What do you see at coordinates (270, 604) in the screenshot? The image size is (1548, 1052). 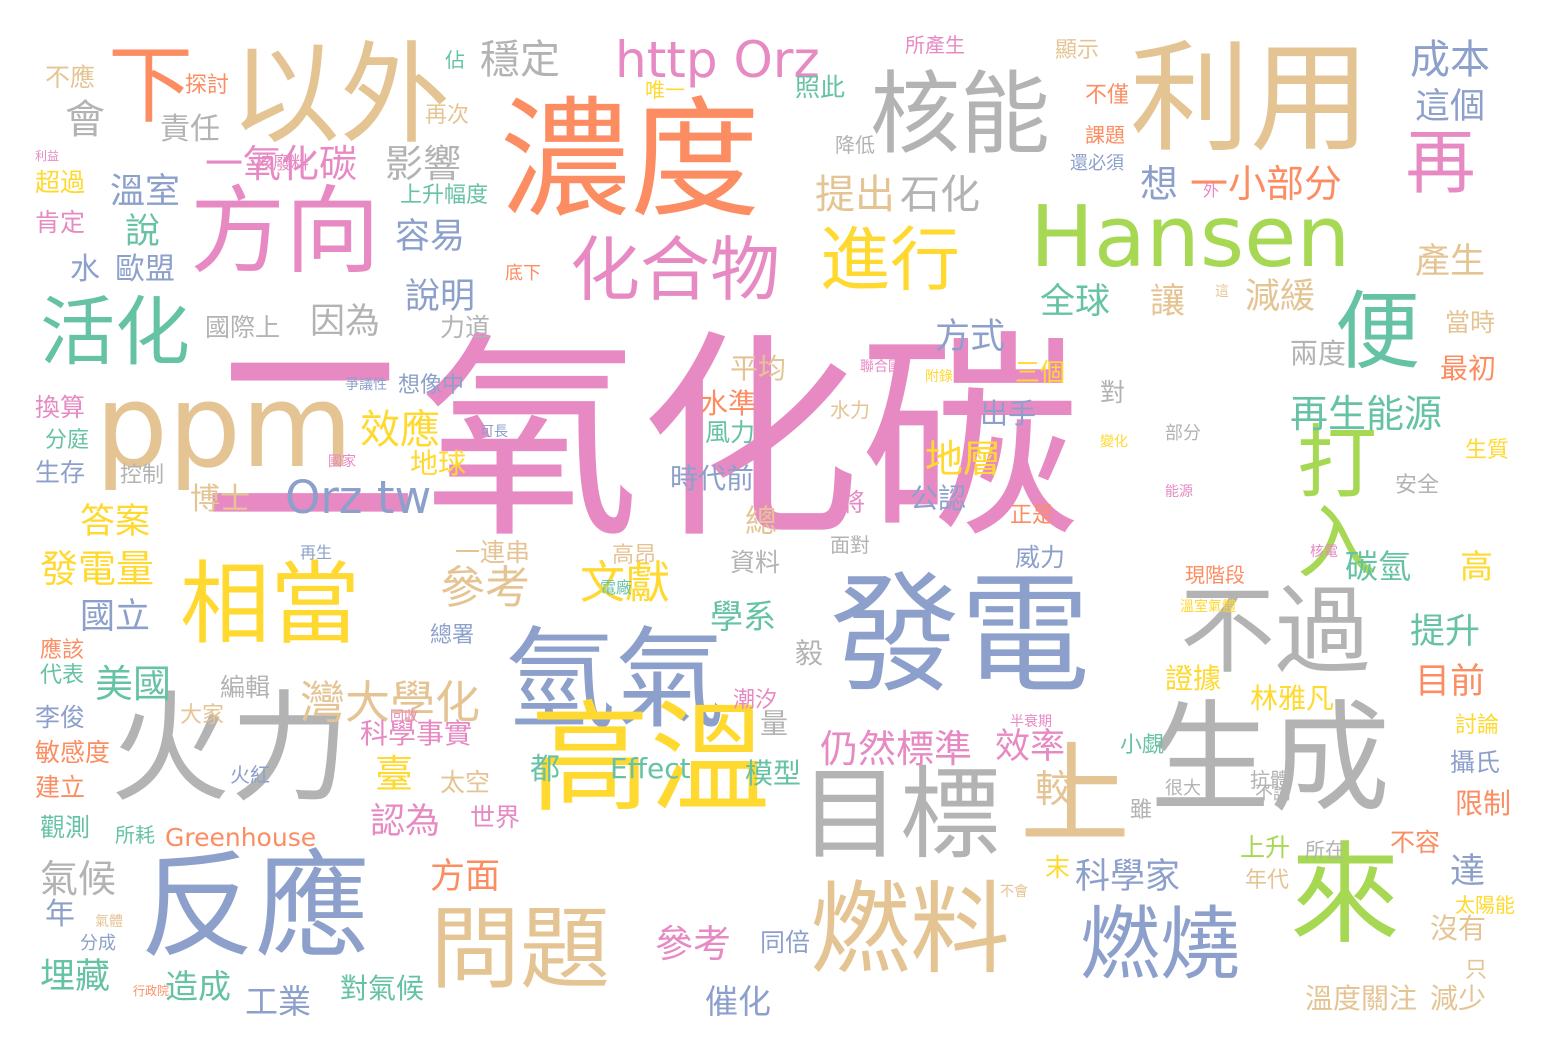 I see `word: 相當` at bounding box center [270, 604].